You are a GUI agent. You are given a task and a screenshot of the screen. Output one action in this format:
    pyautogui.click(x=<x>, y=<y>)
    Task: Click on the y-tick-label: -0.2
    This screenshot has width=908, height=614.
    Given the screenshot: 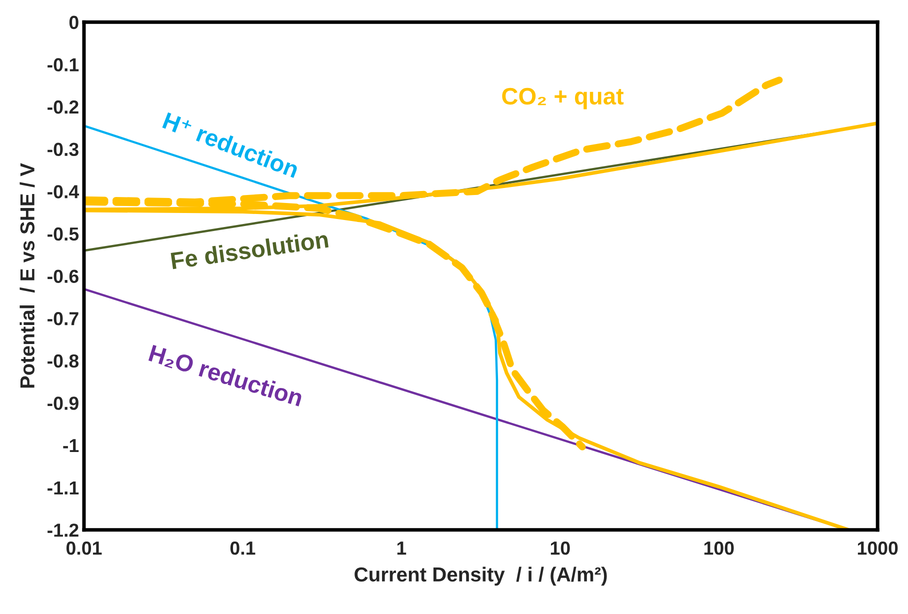 What is the action you would take?
    pyautogui.click(x=63, y=107)
    